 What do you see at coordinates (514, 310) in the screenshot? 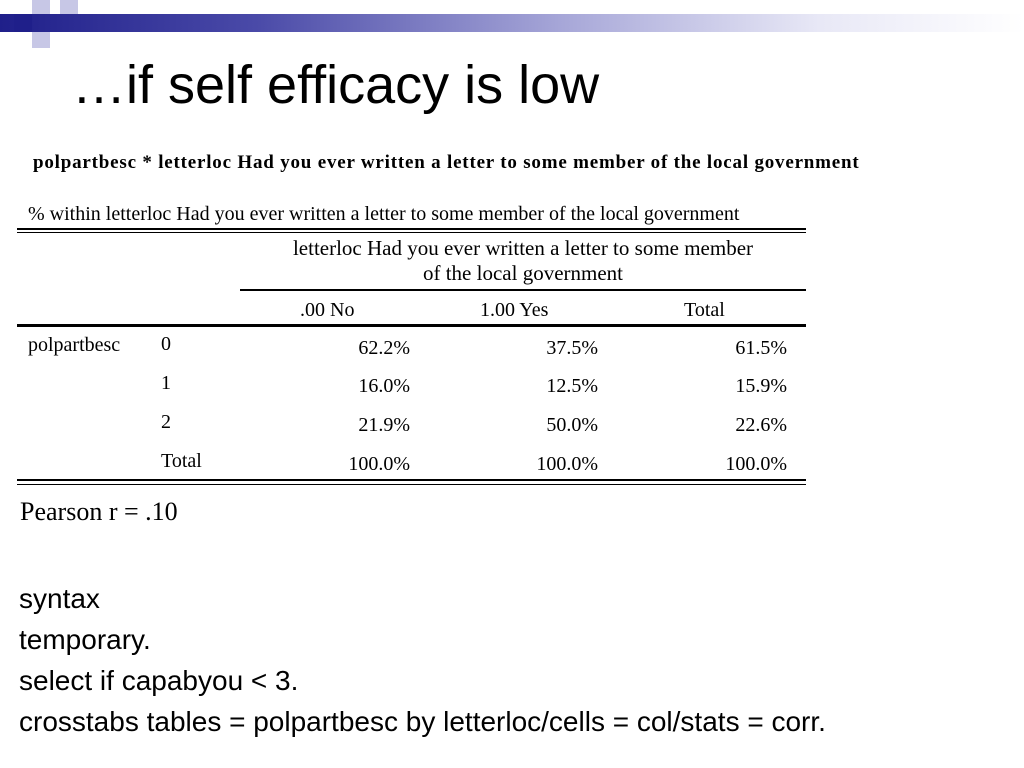
I see `column-header-yes: 1.00 Yes` at bounding box center [514, 310].